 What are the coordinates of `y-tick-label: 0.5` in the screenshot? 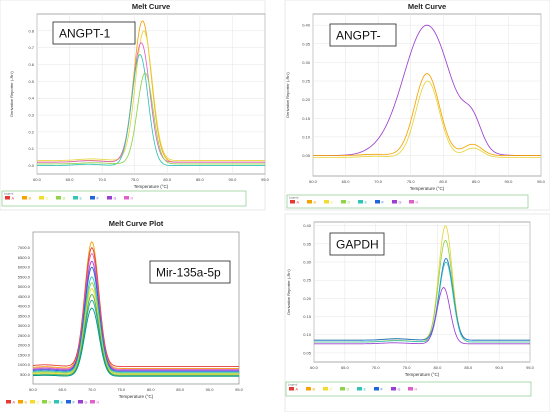 It's located at (31, 81).